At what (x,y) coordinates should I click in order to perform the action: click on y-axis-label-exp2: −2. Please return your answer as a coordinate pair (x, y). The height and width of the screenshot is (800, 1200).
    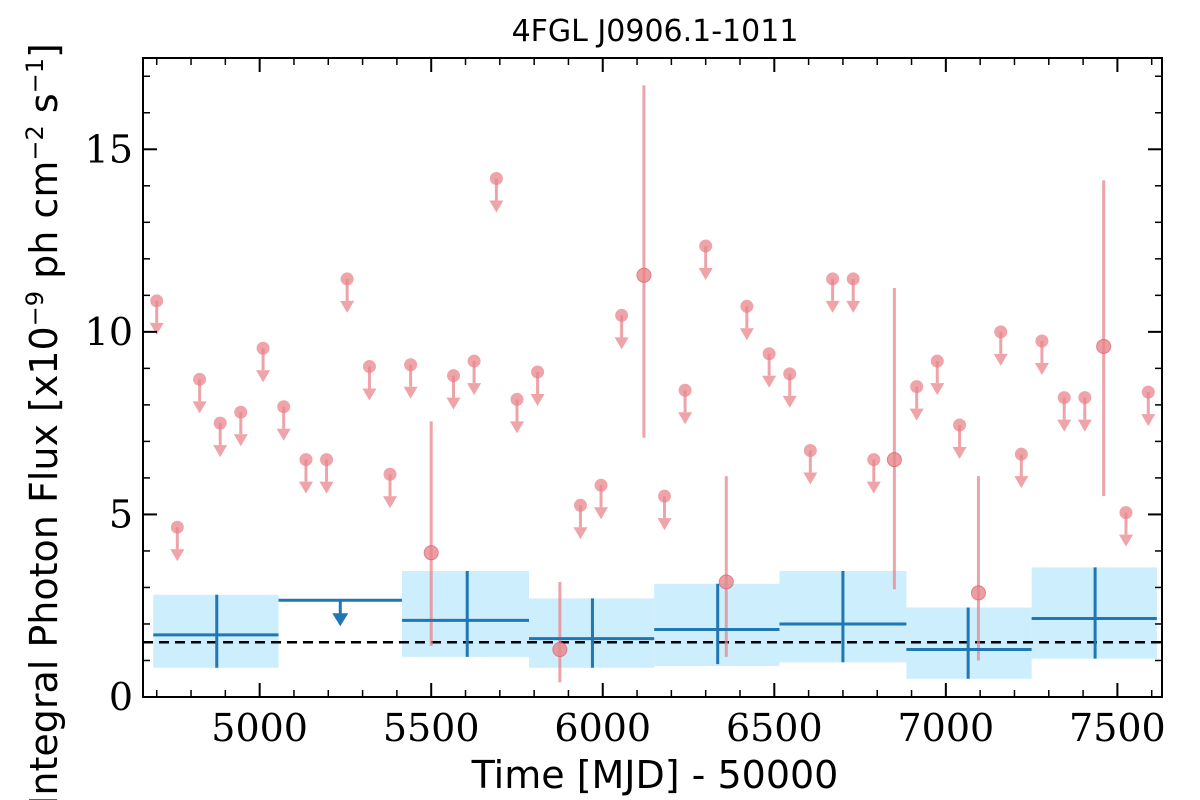
    Looking at the image, I should click on (35, 142).